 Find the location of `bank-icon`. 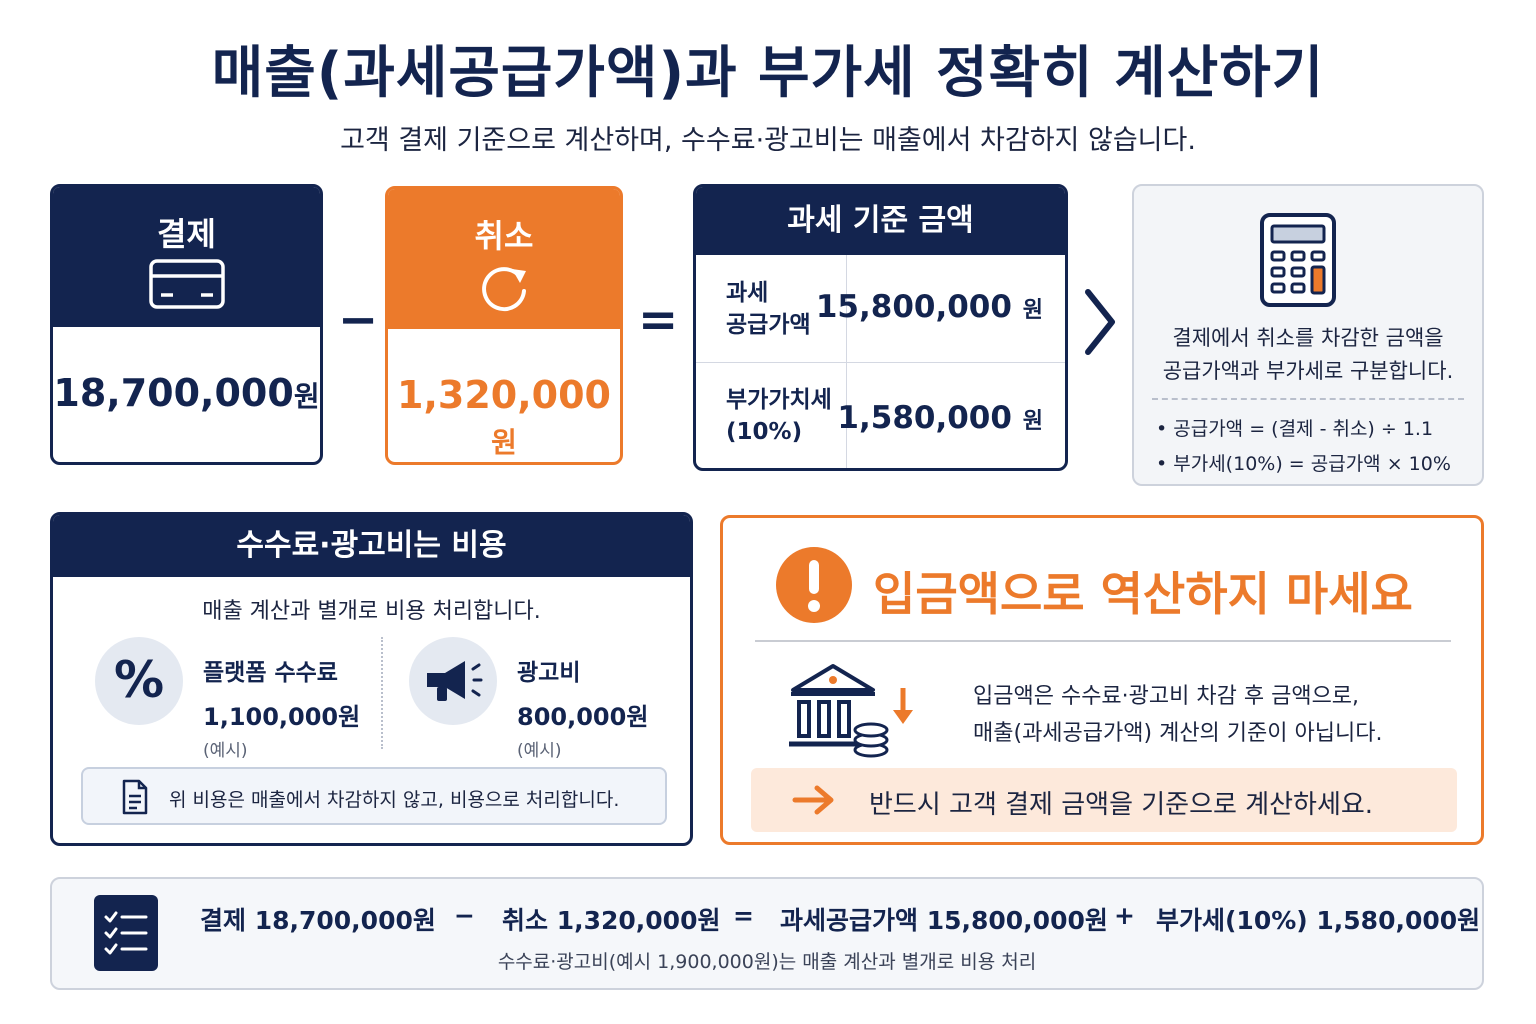

bank-icon is located at coordinates (855, 712).